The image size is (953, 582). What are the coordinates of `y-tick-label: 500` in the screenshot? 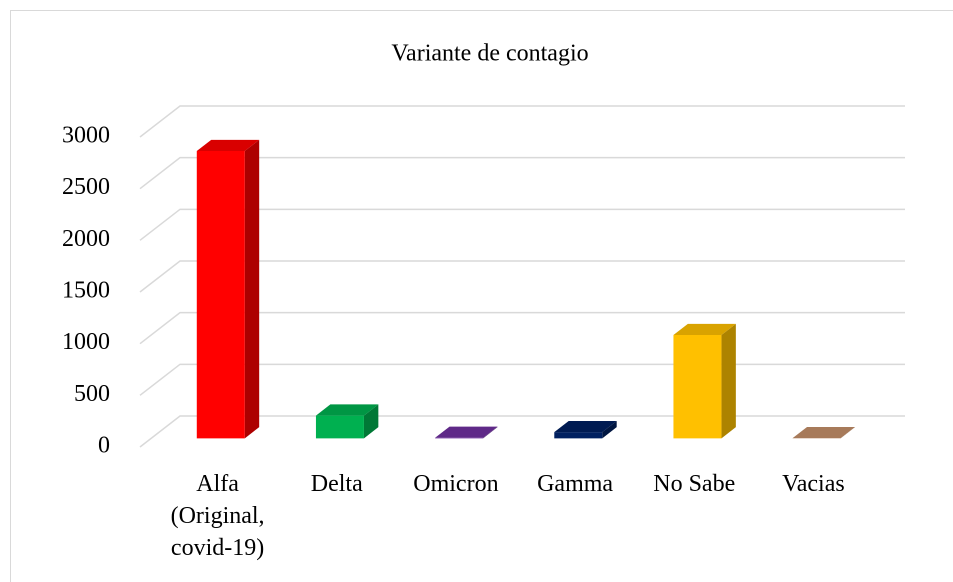 It's located at (92, 394).